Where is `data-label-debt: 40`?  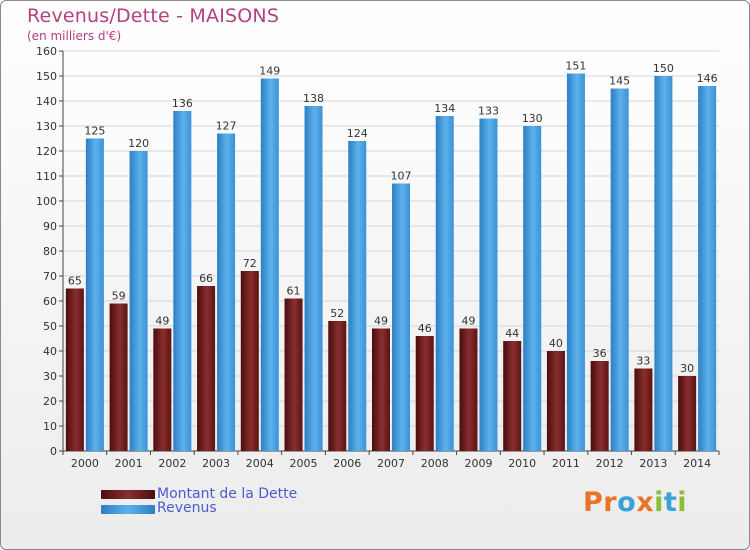
data-label-debt: 40 is located at coordinates (556, 343).